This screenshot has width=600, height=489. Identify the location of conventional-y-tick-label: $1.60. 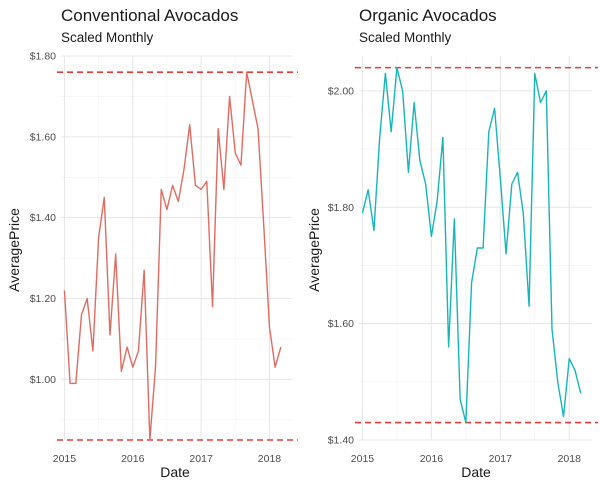
(43, 137).